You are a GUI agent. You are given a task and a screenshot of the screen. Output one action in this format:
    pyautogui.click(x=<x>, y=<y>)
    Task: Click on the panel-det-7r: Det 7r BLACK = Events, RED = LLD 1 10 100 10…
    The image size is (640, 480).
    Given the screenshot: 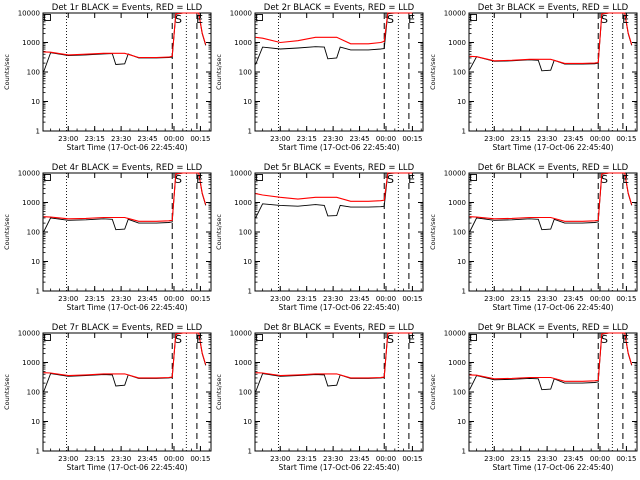 What is the action you would take?
    pyautogui.click(x=107, y=397)
    